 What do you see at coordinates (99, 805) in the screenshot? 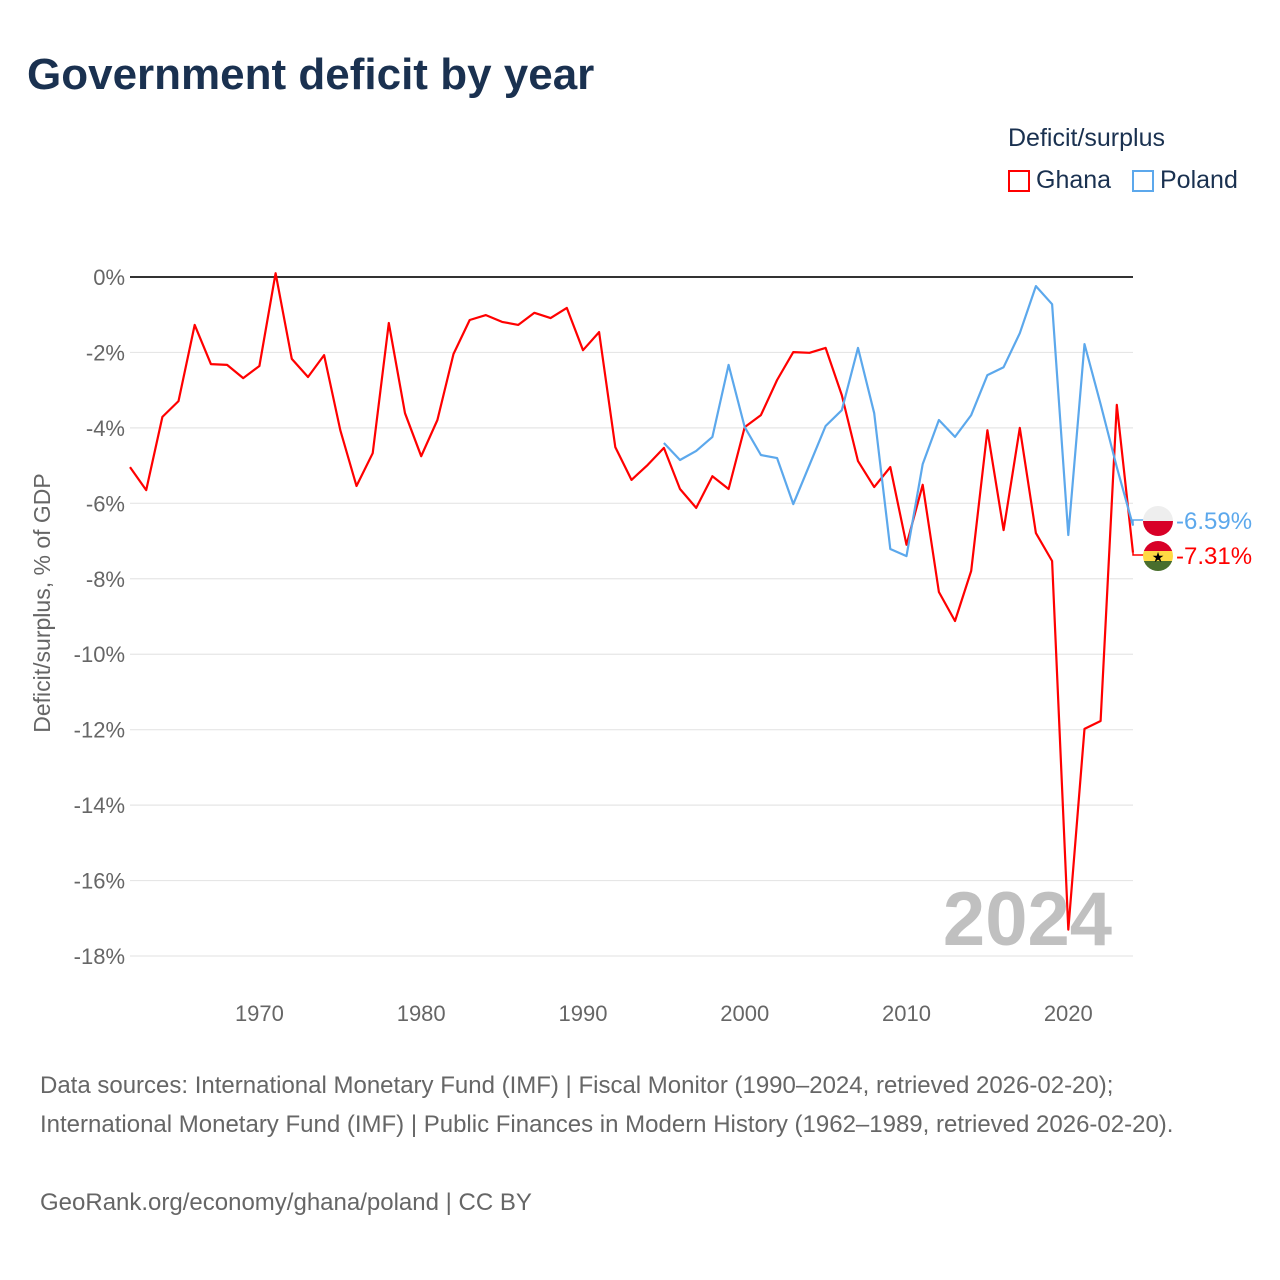
I see `y-tick-label: -14%` at bounding box center [99, 805].